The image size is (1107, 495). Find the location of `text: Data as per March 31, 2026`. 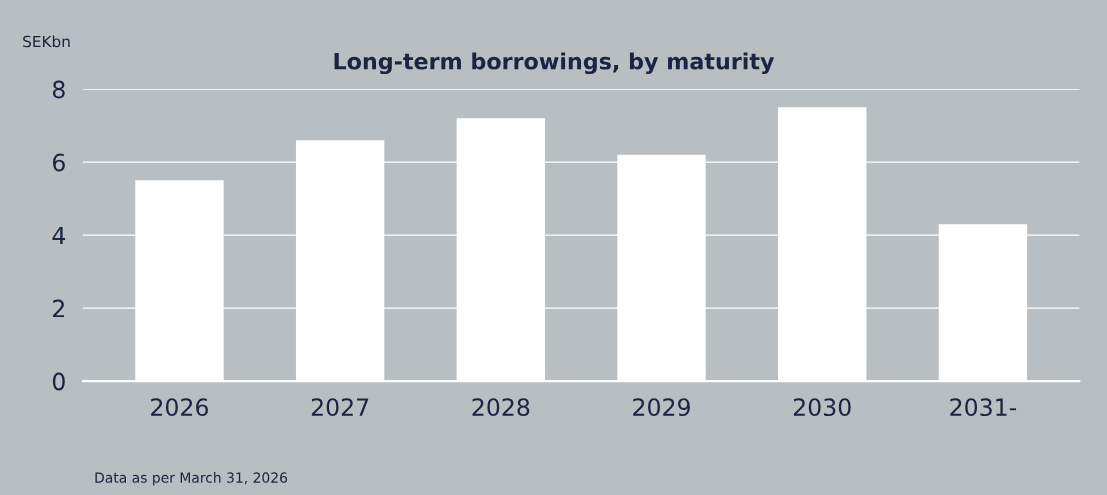

text: Data as per March 31, 2026 is located at coordinates (191, 479).